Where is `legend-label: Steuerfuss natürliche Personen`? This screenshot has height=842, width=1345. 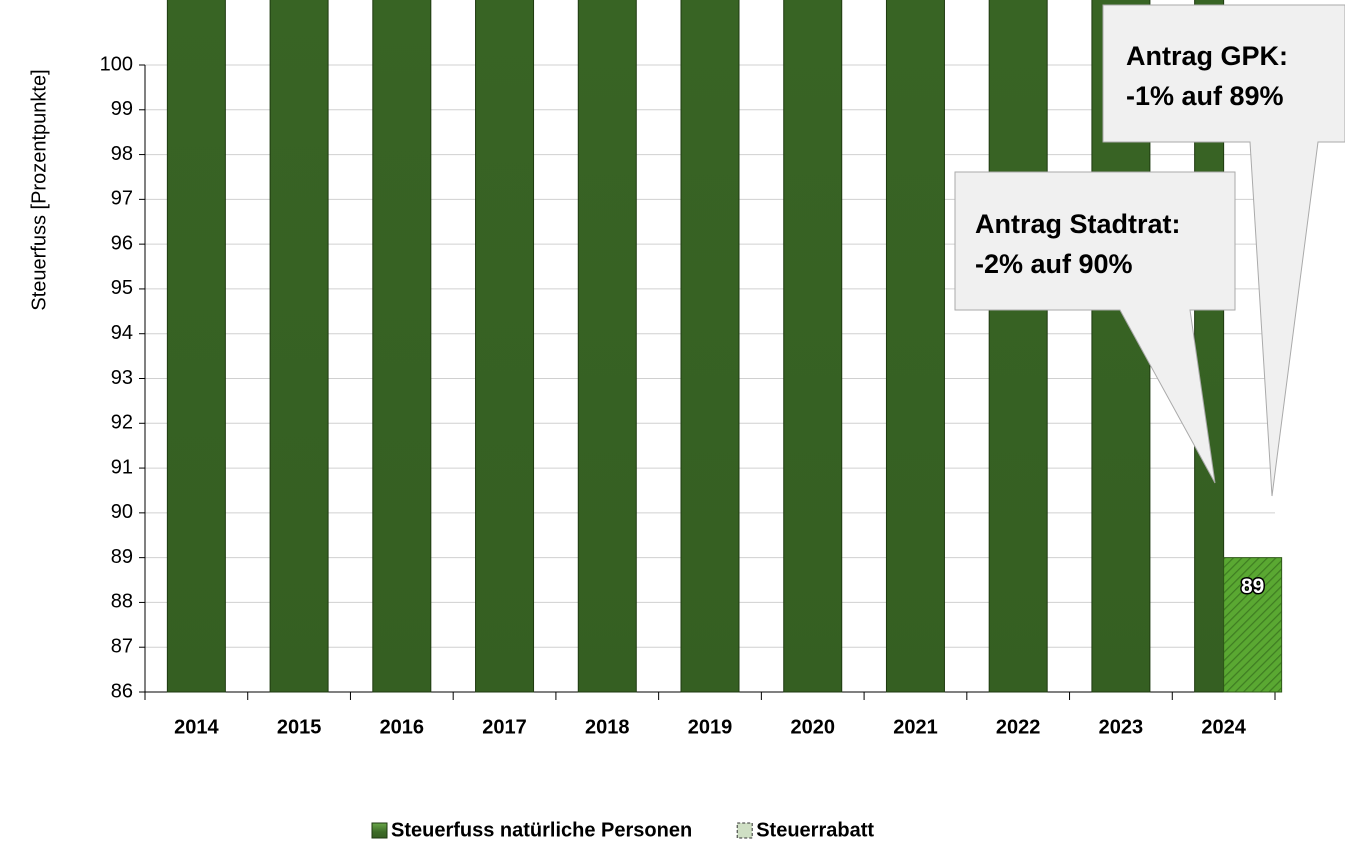 legend-label: Steuerfuss natürliche Personen is located at coordinates (541, 830).